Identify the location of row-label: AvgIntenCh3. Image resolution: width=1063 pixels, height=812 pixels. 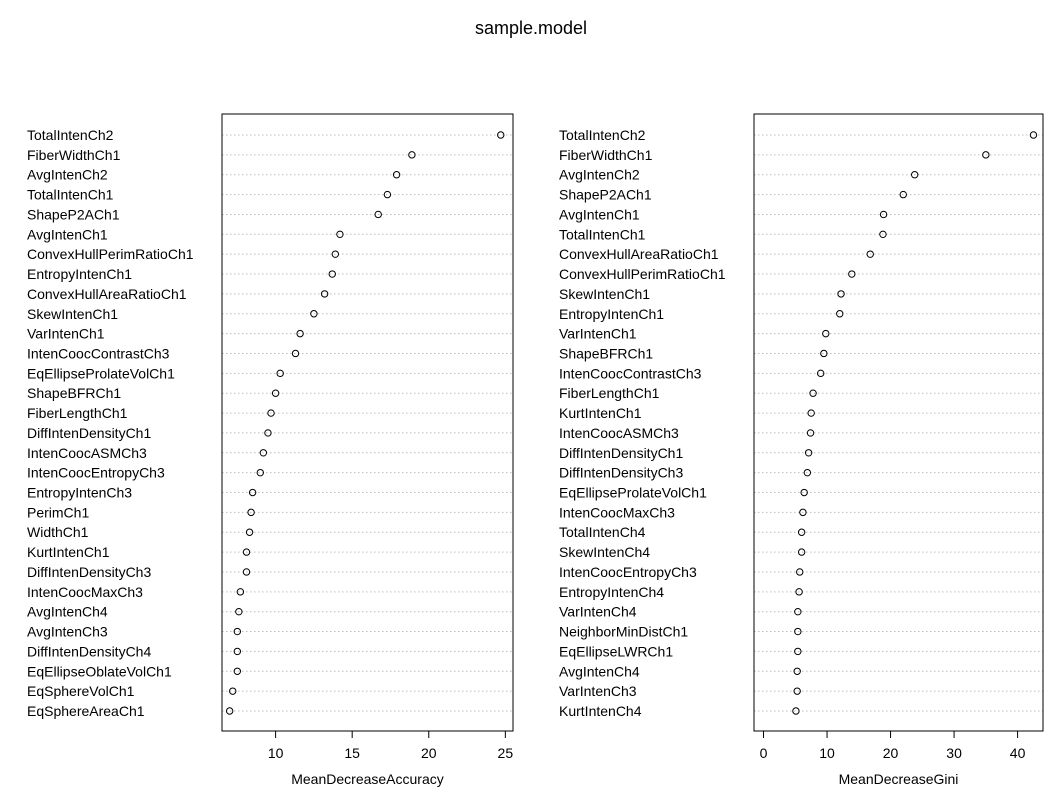
(67, 632).